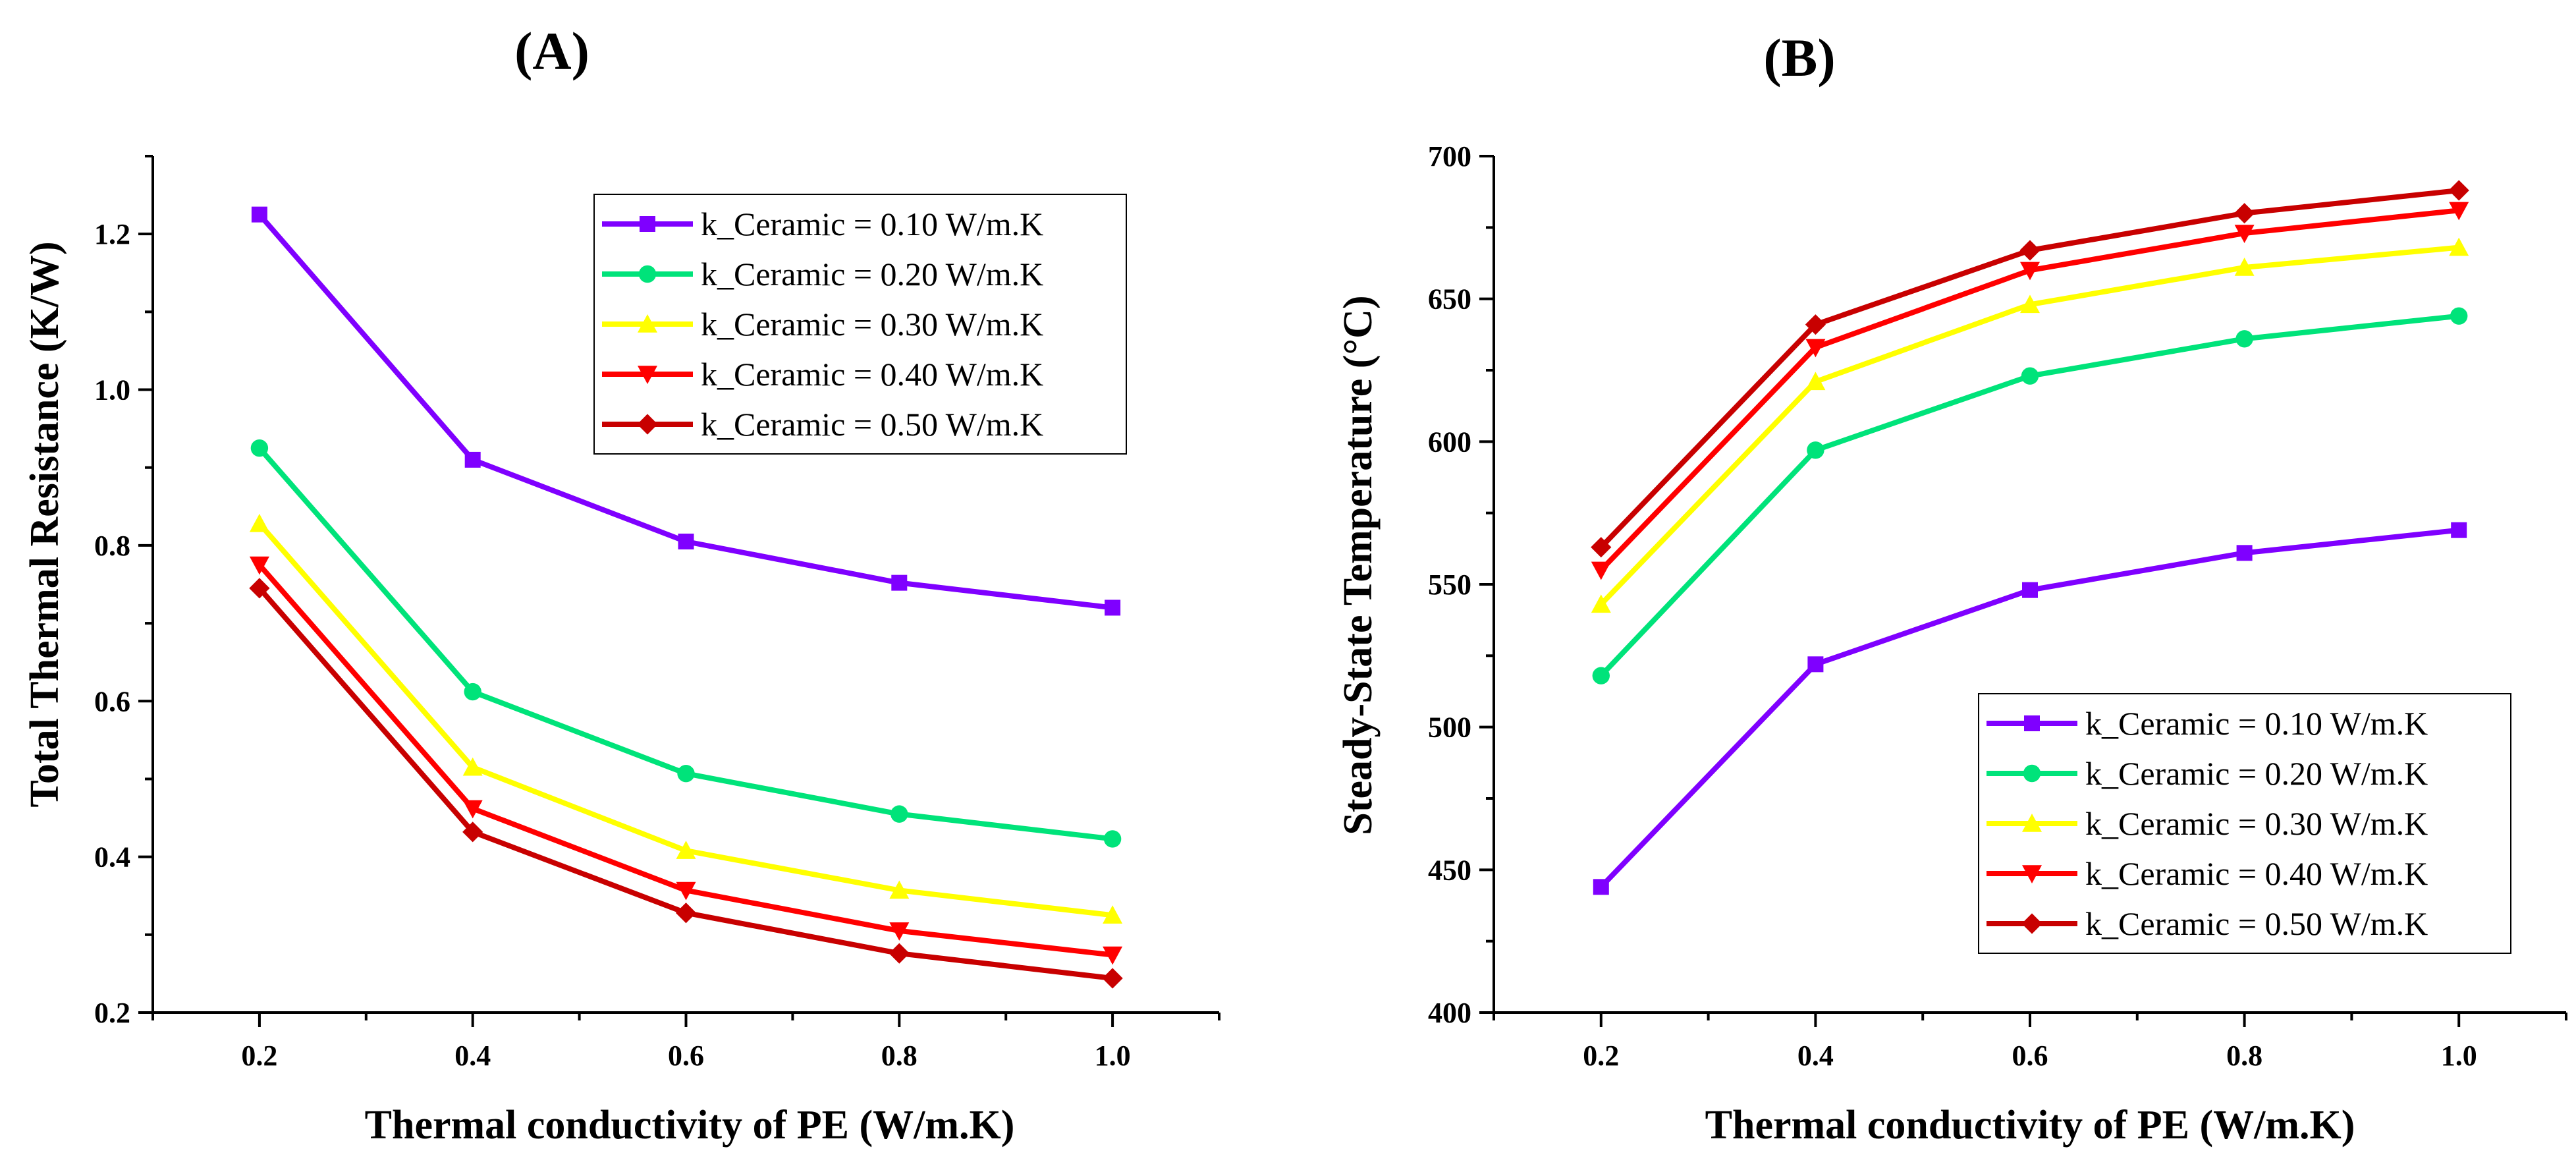 The width and height of the screenshot is (2576, 1170). Describe the element at coordinates (1449, 156) in the screenshot. I see `y-tick-label: 700` at that location.